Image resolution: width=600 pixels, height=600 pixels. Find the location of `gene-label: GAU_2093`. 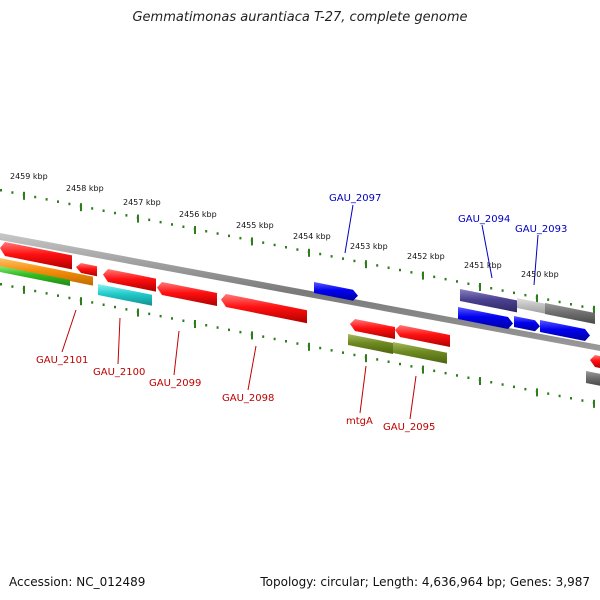

gene-label: GAU_2093 is located at coordinates (541, 229).